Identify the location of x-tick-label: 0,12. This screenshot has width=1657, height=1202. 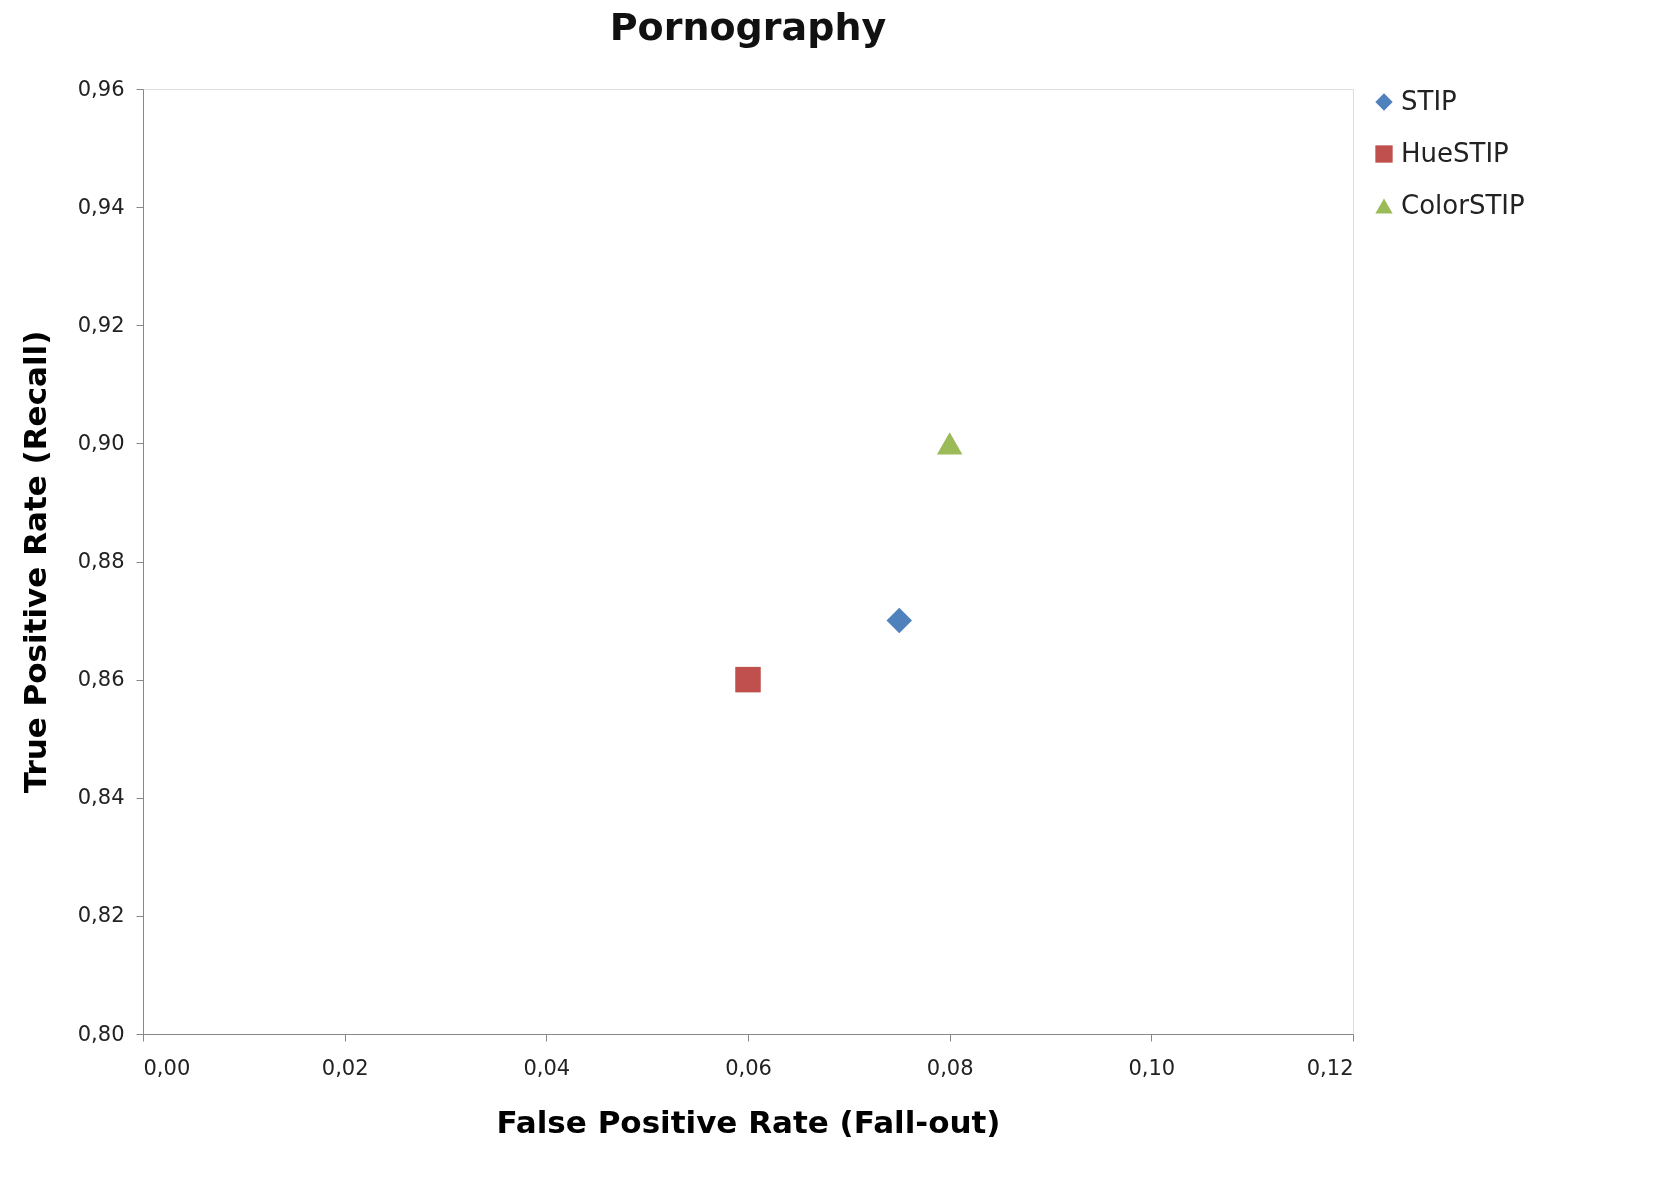
(1330, 1067).